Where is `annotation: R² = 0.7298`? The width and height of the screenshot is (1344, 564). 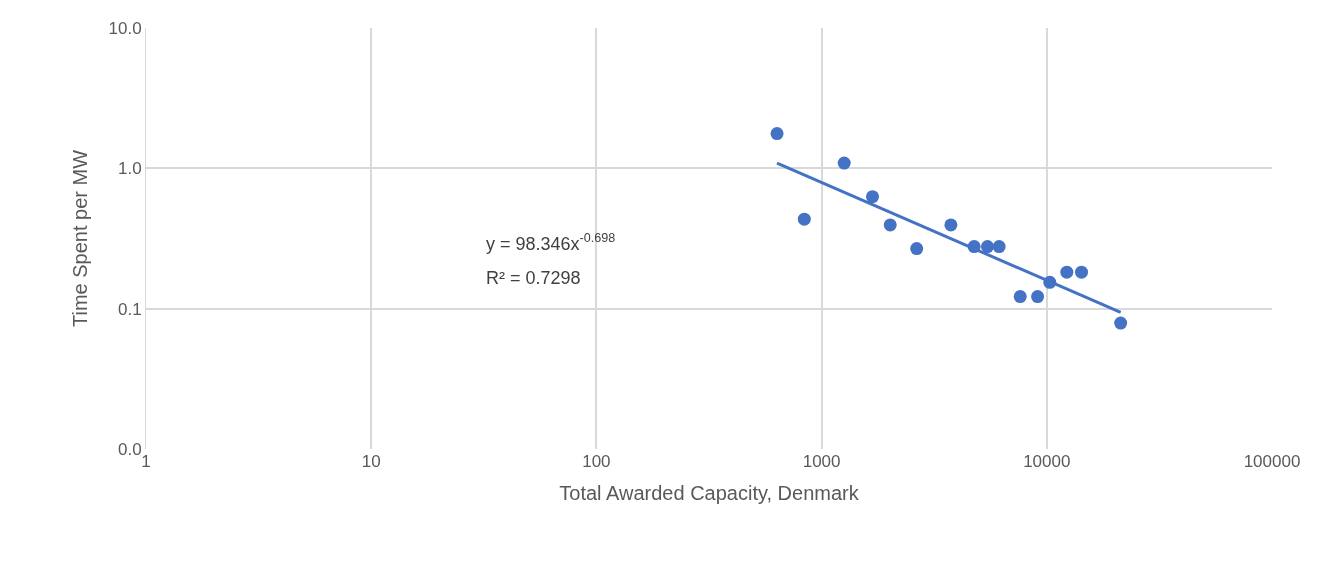
annotation: R² = 0.7298 is located at coordinates (533, 278).